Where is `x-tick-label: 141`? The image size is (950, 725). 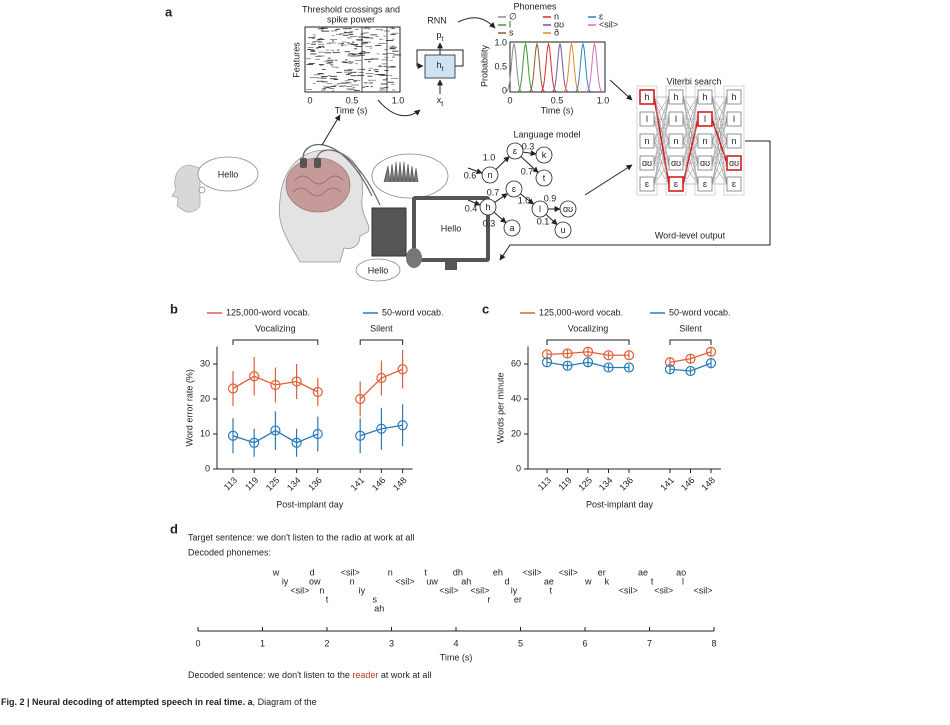
x-tick-label: 141 is located at coordinates (667, 484).